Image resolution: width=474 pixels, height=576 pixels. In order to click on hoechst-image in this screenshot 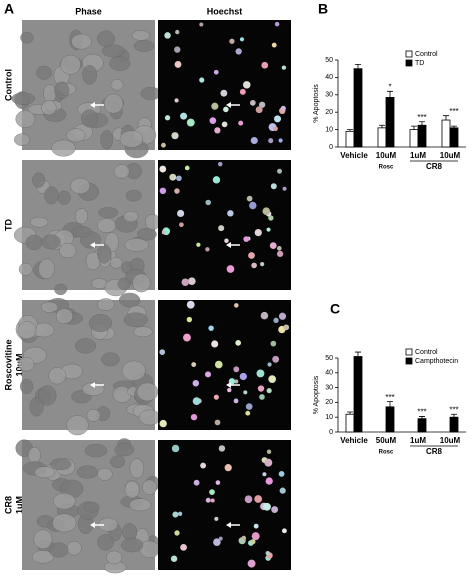, I will do `click(224, 365)`.